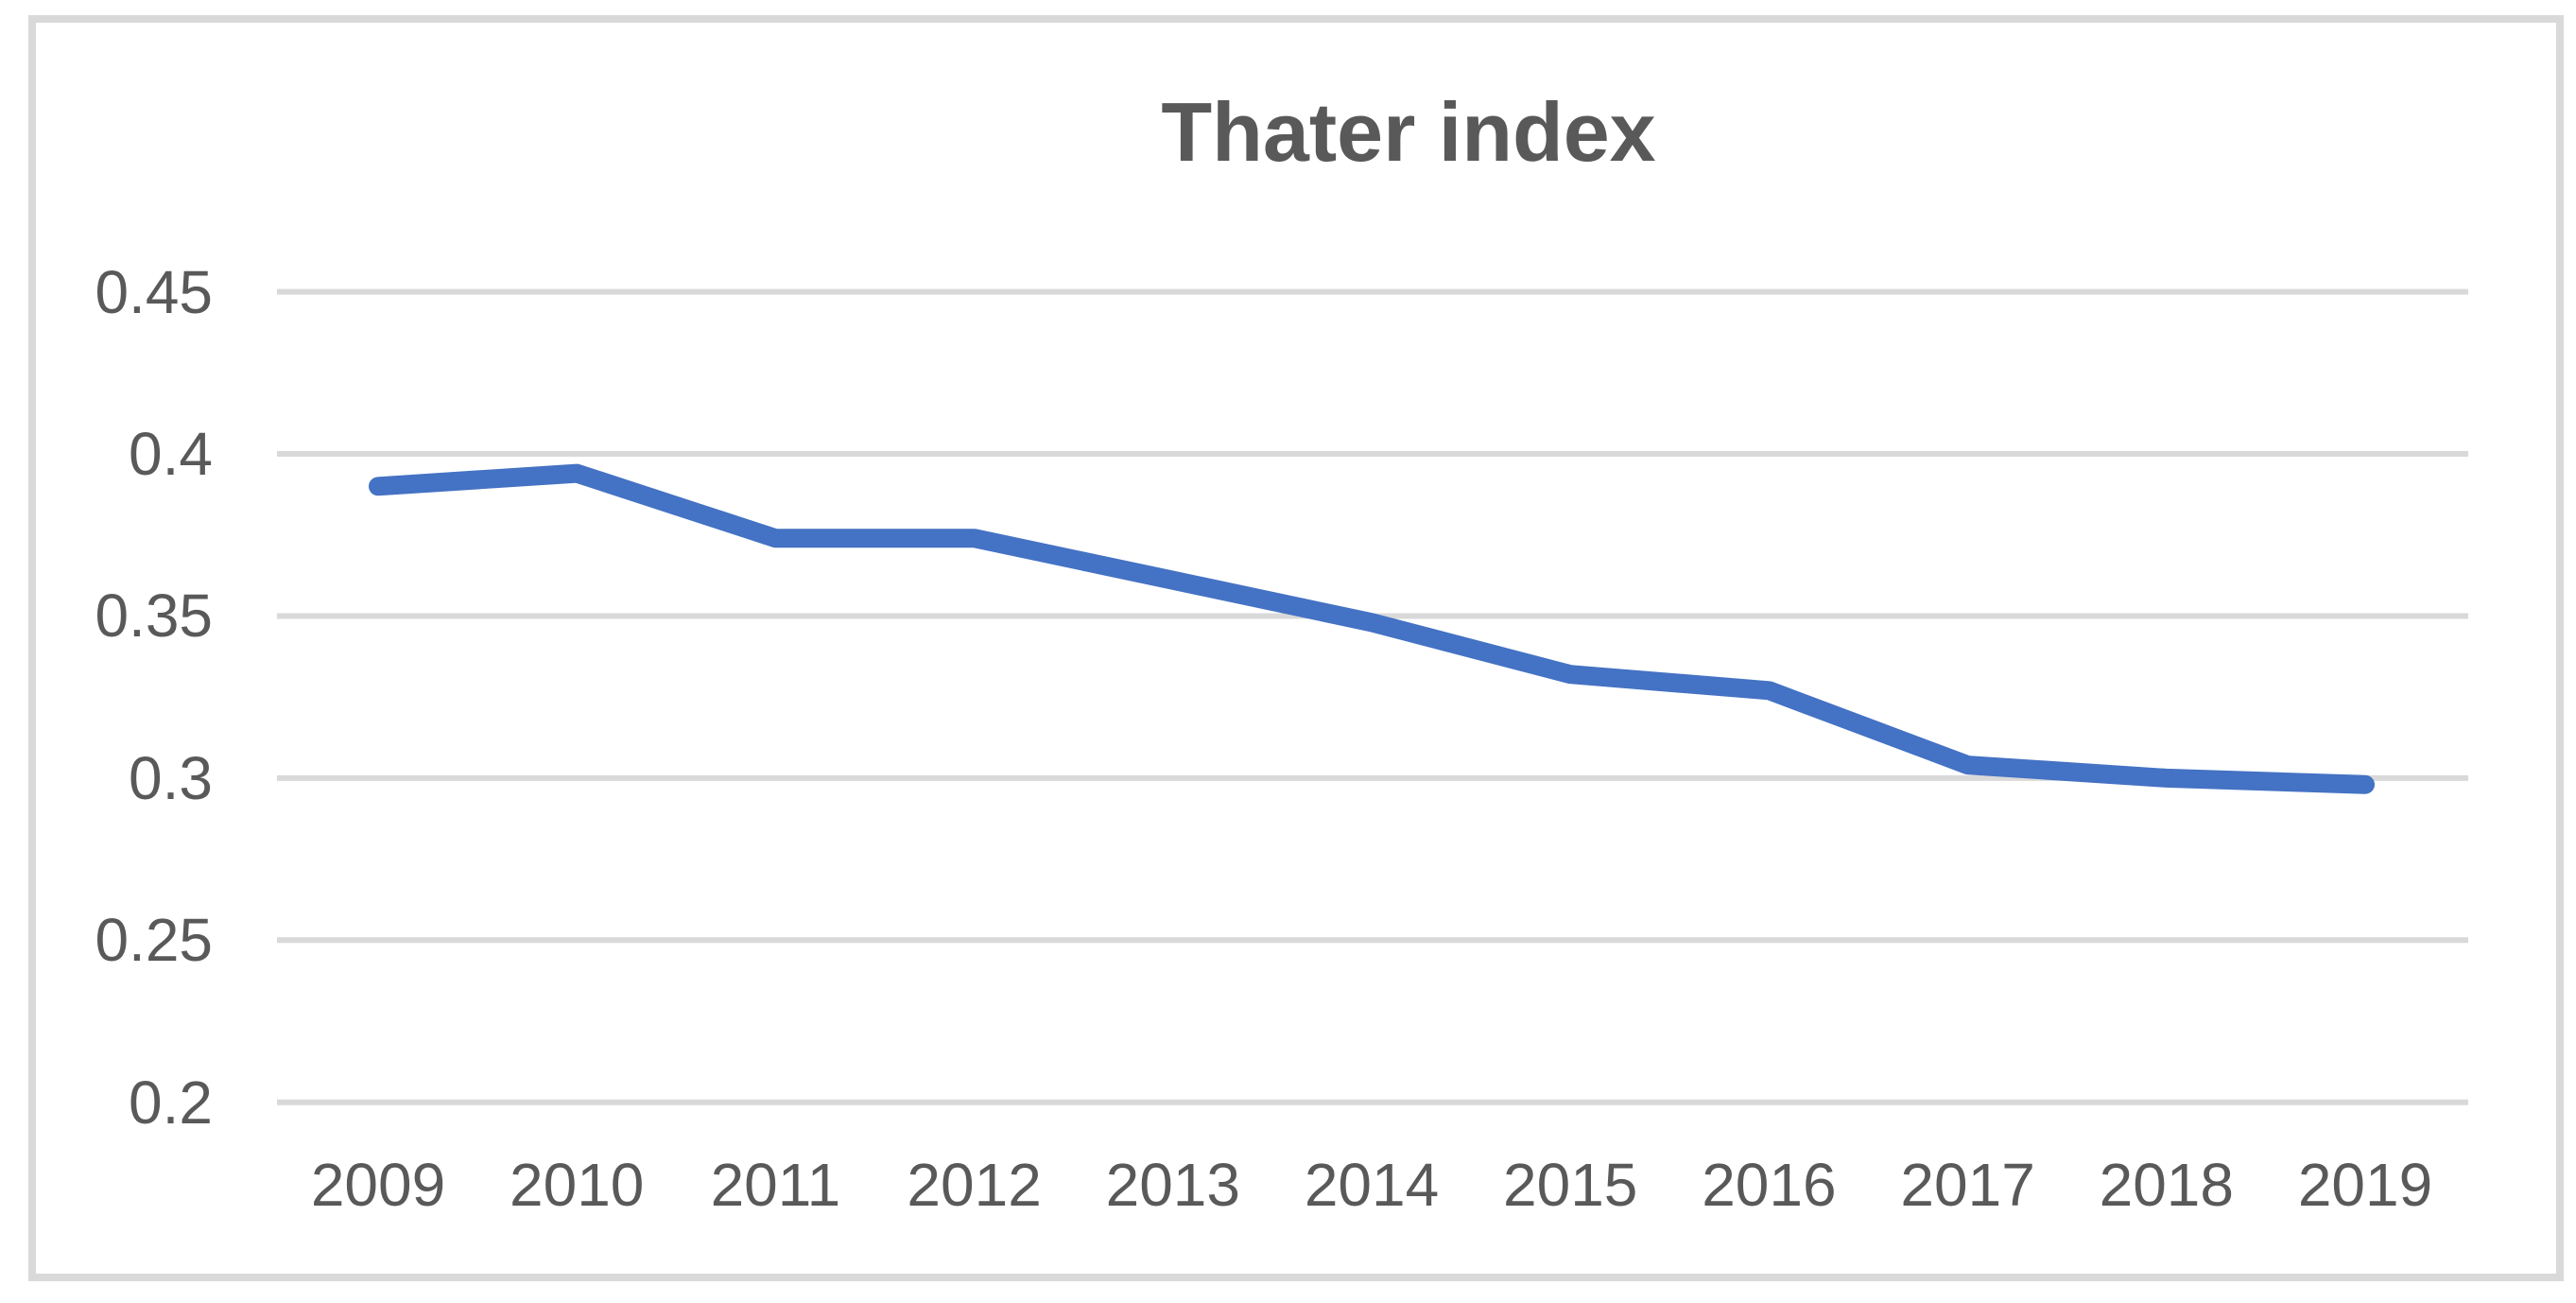  I want to click on x-tick-label: 2018, so click(2166, 1185).